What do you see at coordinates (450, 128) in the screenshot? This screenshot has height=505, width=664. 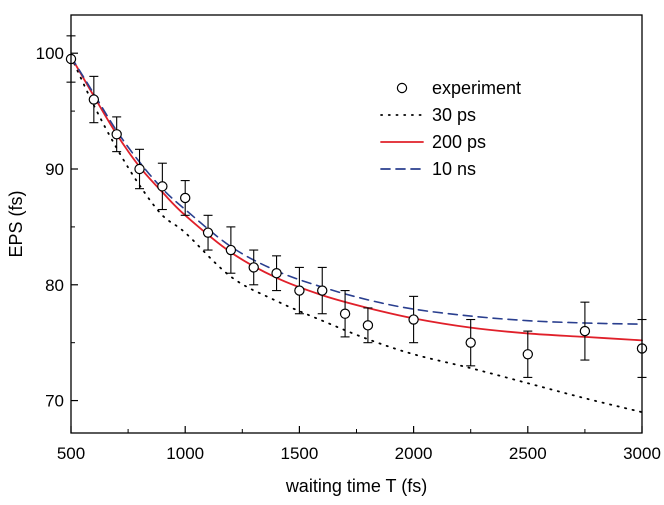 I see `legend: experiment 30 ps 200 ps 10 ns` at bounding box center [450, 128].